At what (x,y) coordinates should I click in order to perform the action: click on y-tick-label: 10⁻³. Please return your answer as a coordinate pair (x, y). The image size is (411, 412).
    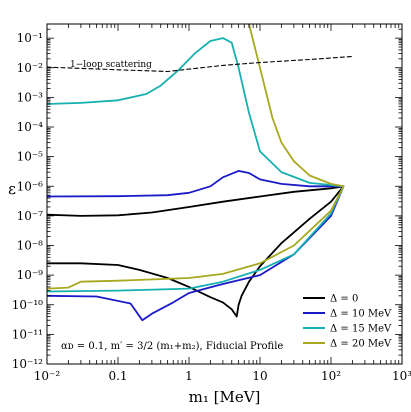
    Looking at the image, I should click on (30, 97).